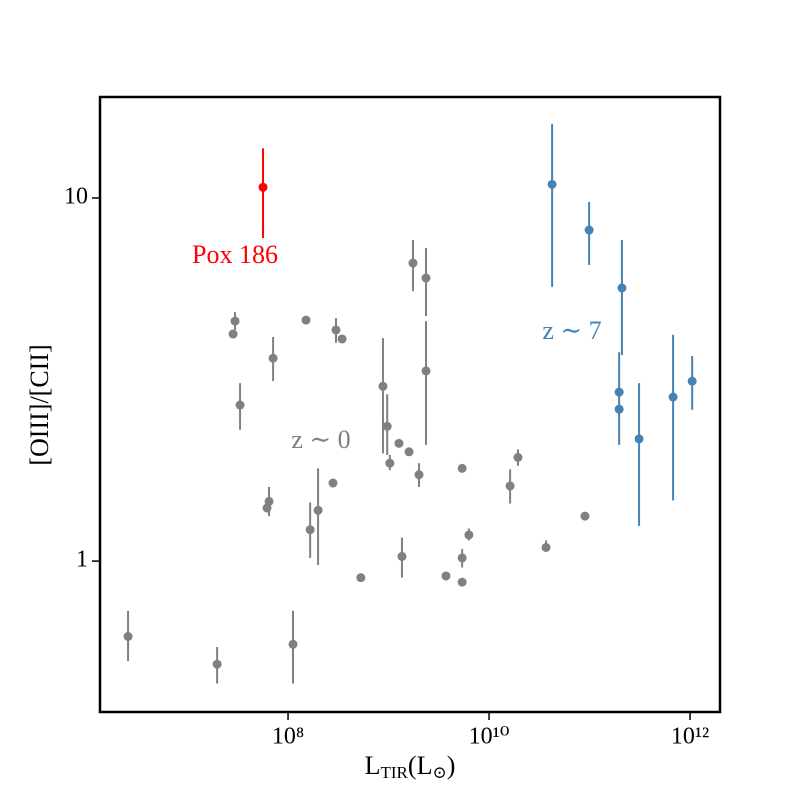 The width and height of the screenshot is (800, 800). Describe the element at coordinates (690, 737) in the screenshot. I see `x-tick-label: 10¹²` at that location.